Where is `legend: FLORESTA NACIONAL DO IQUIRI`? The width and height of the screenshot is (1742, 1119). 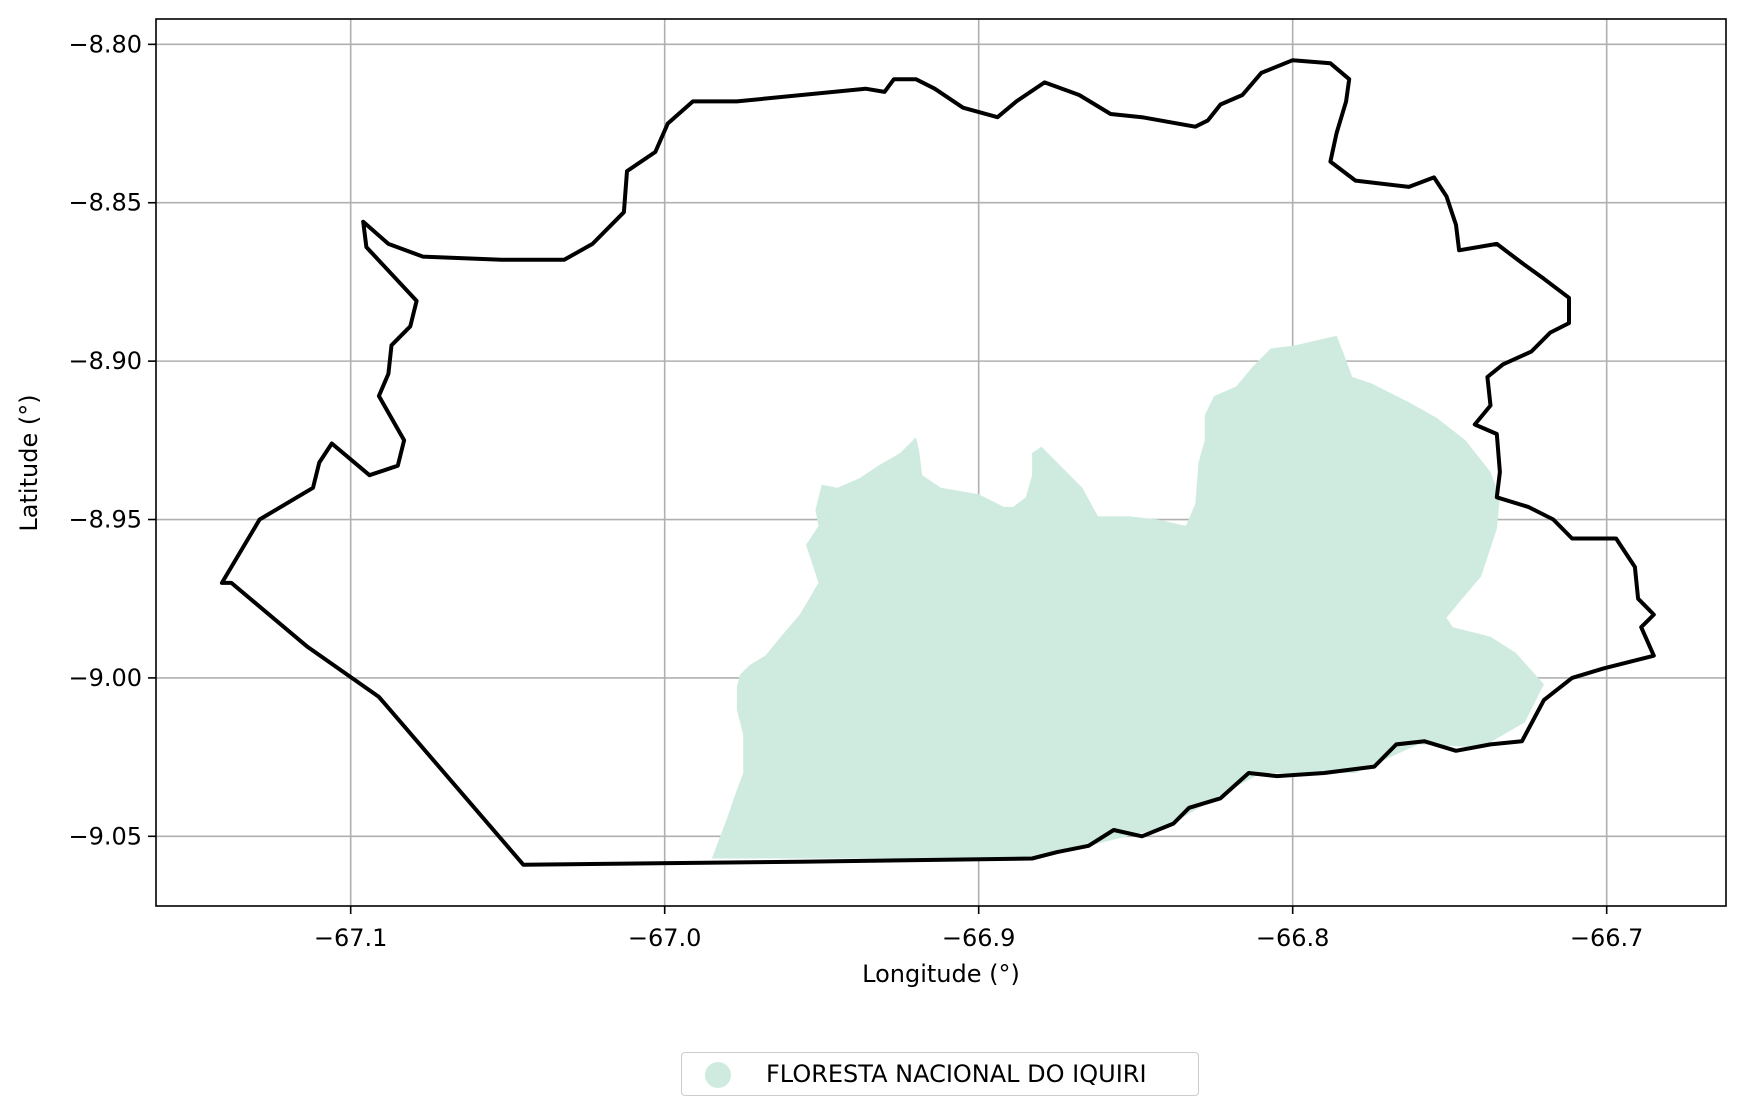
legend: FLORESTA NACIONAL DO IQUIRI is located at coordinates (940, 1074).